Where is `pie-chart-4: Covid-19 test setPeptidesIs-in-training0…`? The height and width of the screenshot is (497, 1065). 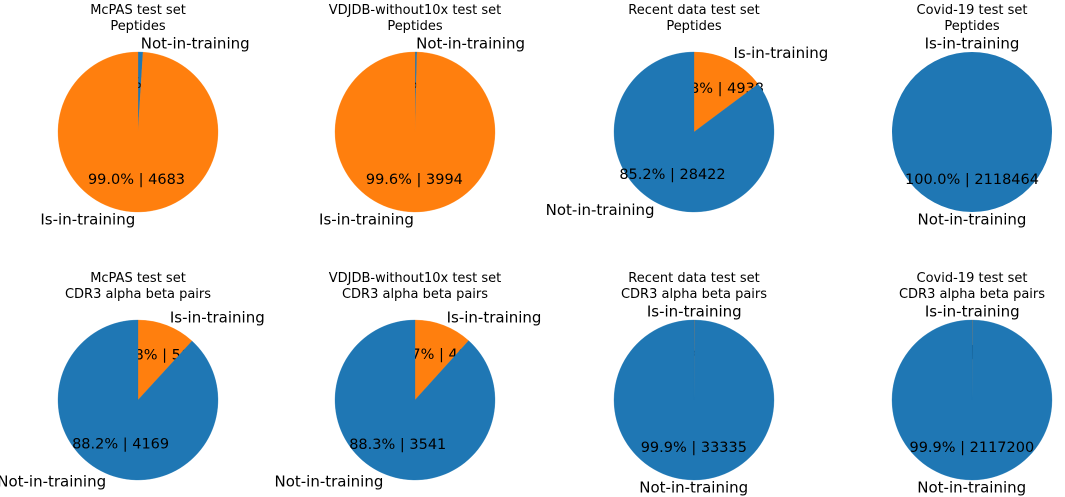 pie-chart-4: Covid-19 test setPeptidesIs-in-training0… is located at coordinates (972, 116).